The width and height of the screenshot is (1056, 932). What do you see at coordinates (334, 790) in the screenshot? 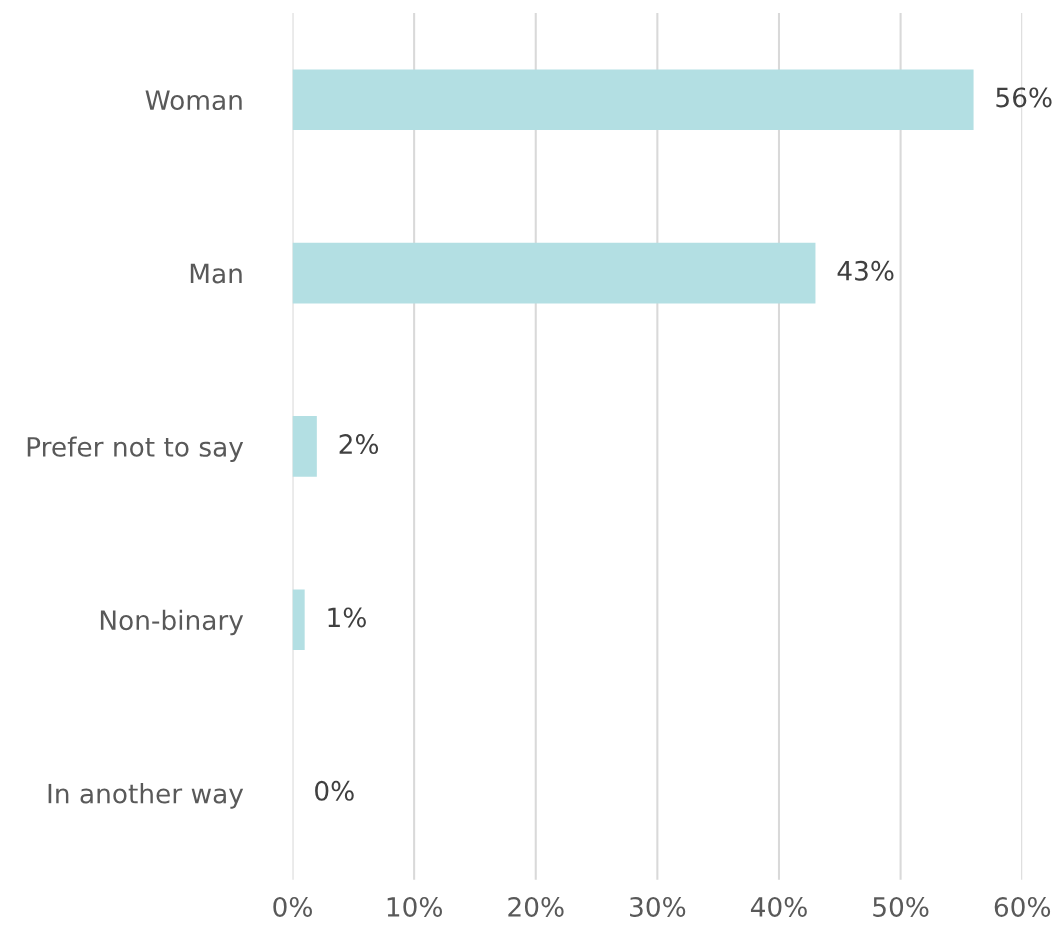
I see `data-label: 0%` at bounding box center [334, 790].